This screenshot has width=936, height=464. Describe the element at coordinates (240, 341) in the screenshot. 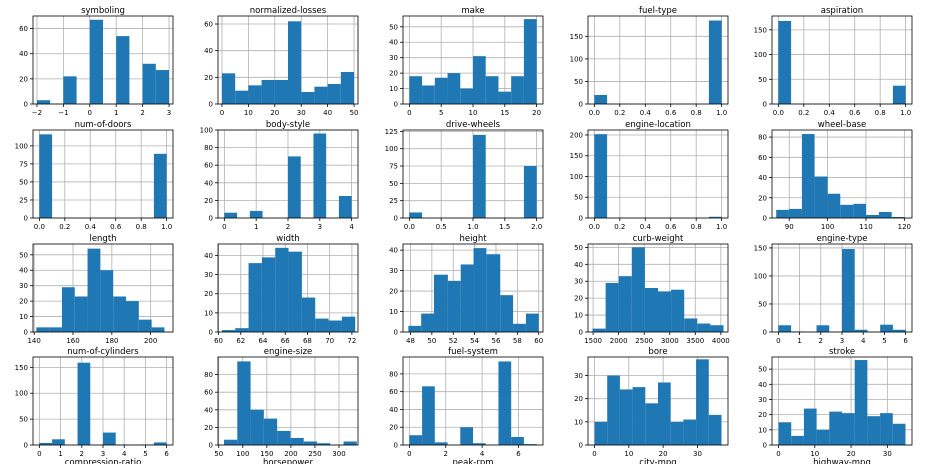

I see `x-tick-label: 62` at that location.